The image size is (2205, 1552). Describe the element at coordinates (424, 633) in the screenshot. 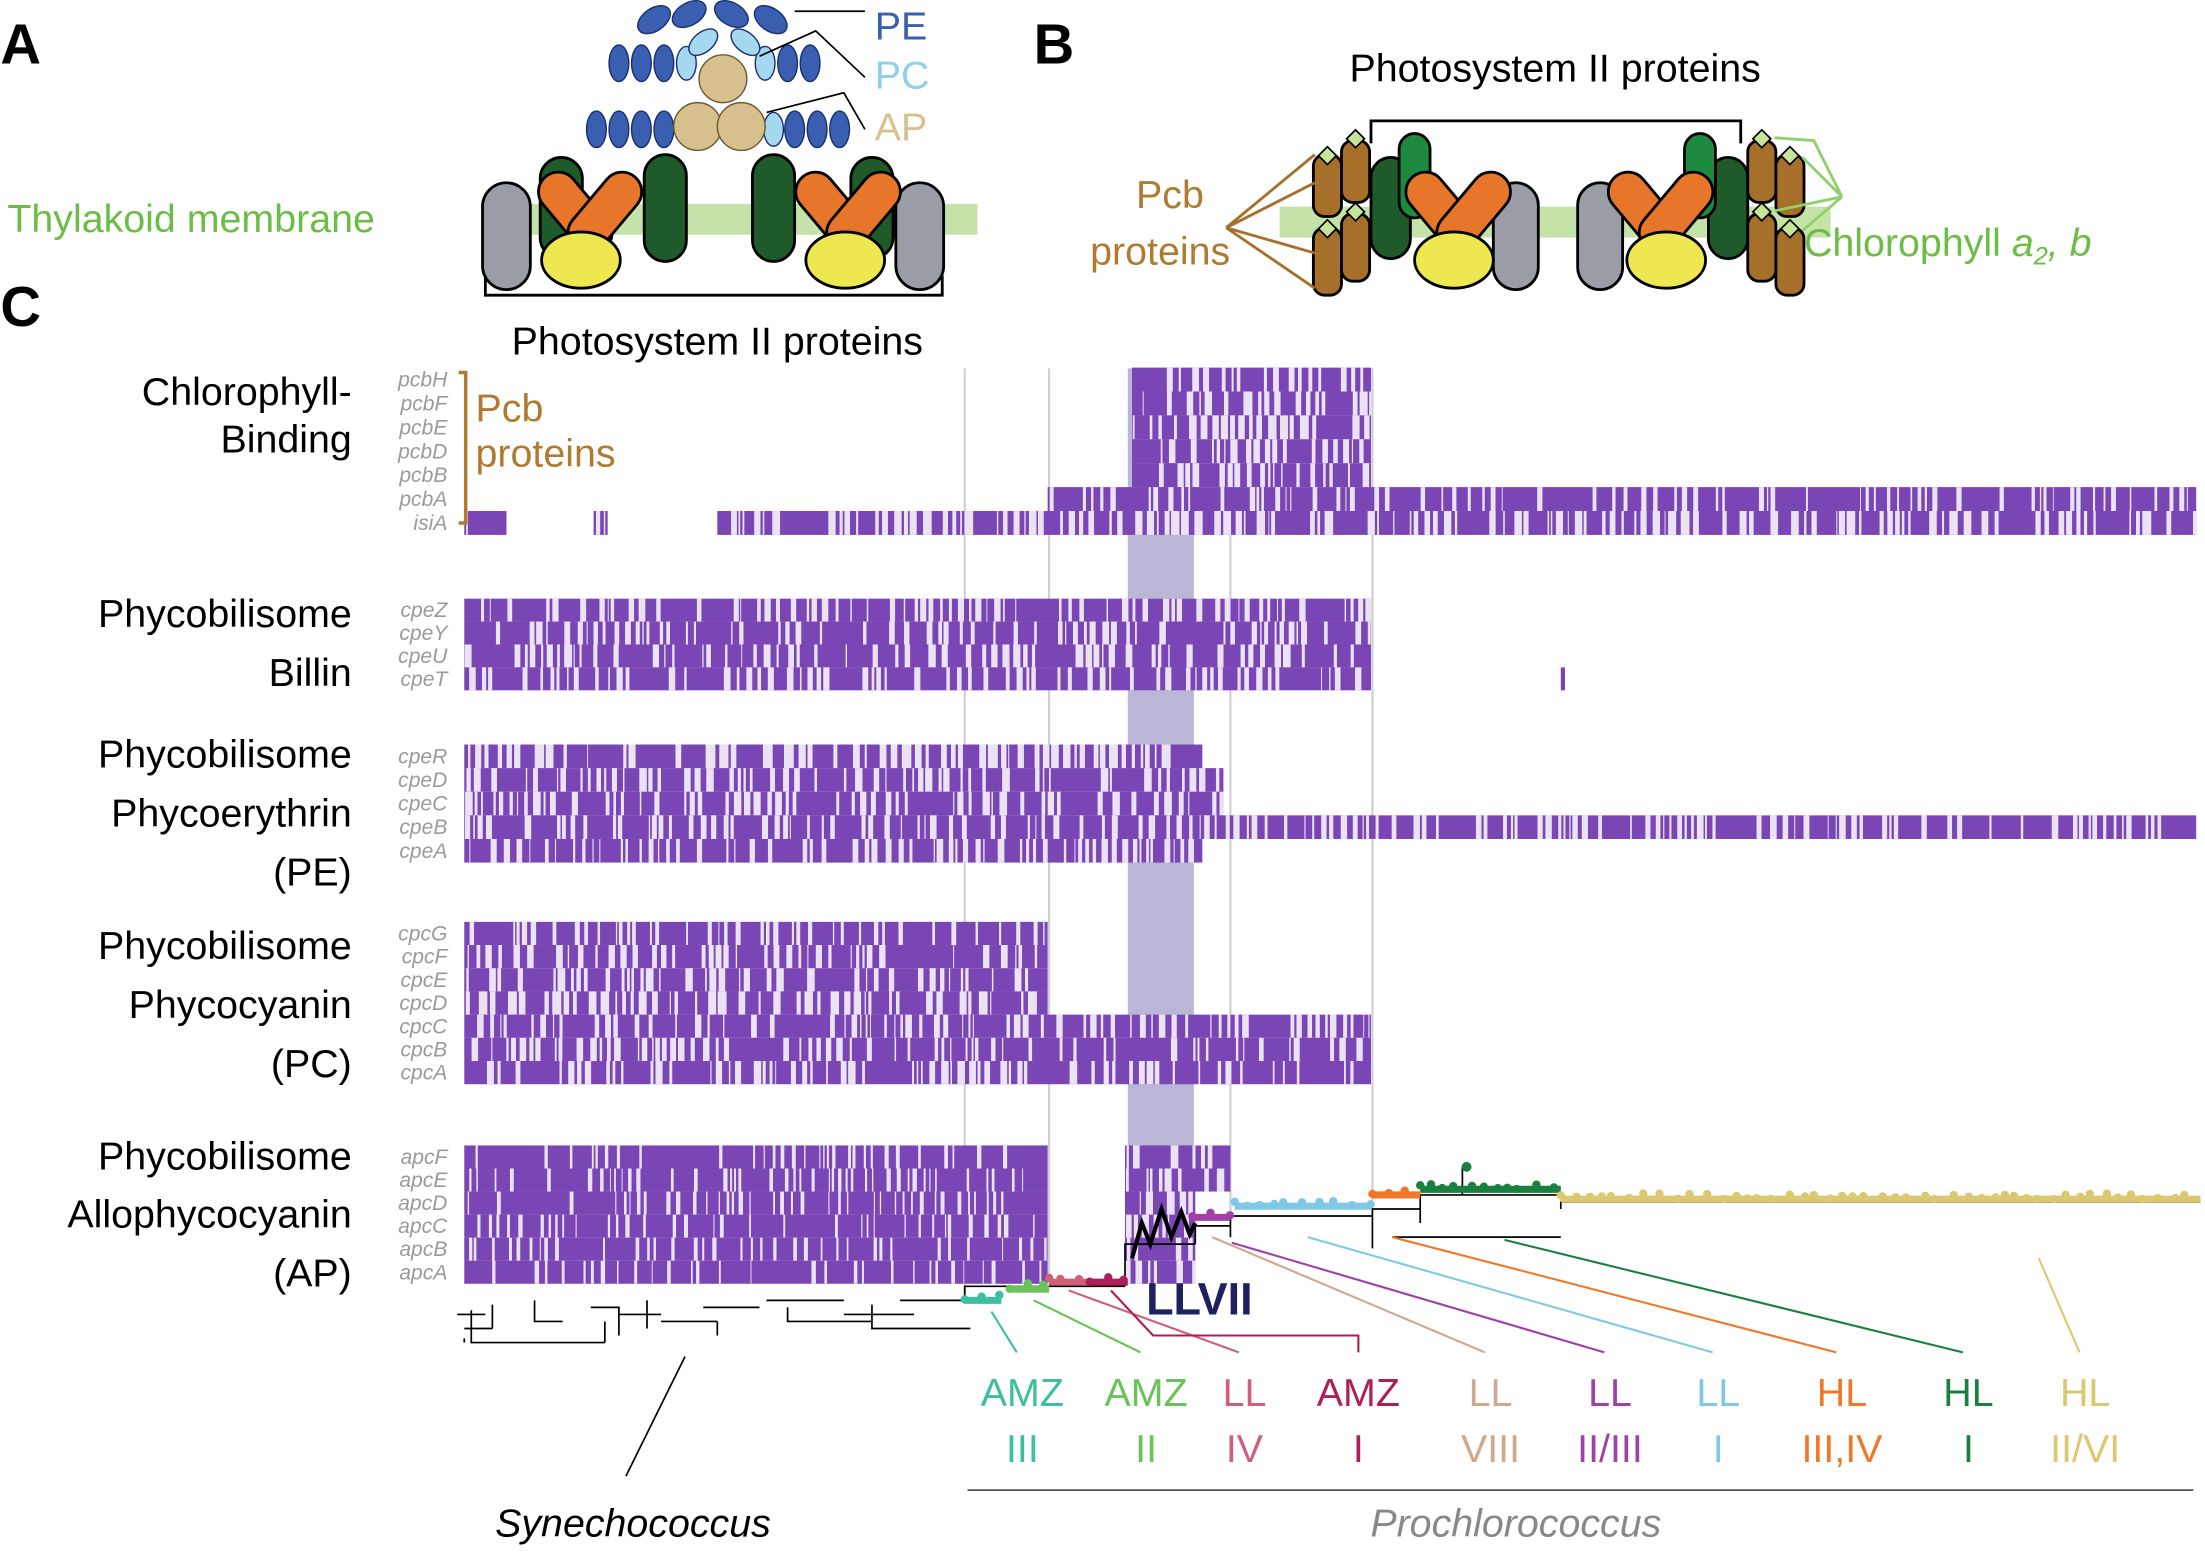

I see `gene-label: cpeY` at that location.